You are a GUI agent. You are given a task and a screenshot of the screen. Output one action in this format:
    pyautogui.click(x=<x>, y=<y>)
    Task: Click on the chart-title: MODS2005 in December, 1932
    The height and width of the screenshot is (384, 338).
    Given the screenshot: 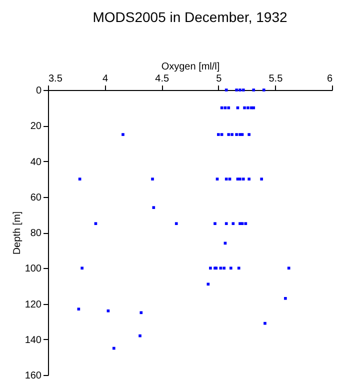 What is the action you would take?
    pyautogui.click(x=190, y=17)
    